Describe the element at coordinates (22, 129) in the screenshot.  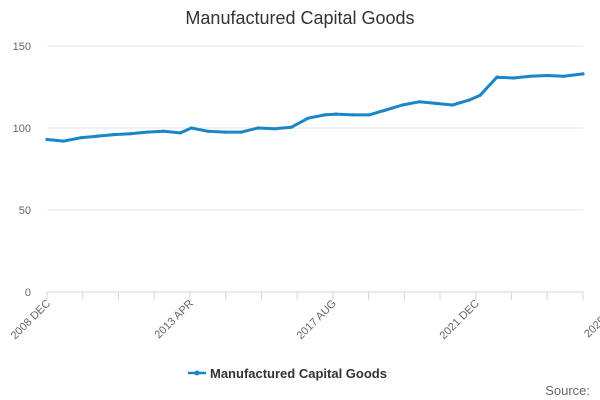
I see `y-tick-label: 100` at that location.